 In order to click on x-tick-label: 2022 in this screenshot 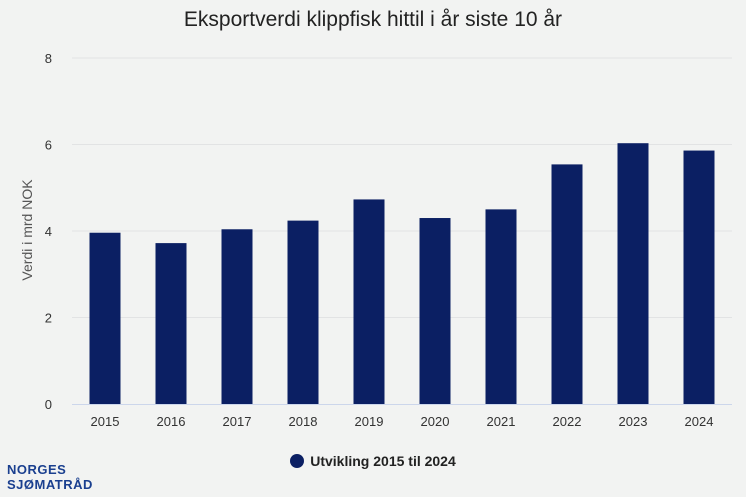, I will do `click(567, 421)`.